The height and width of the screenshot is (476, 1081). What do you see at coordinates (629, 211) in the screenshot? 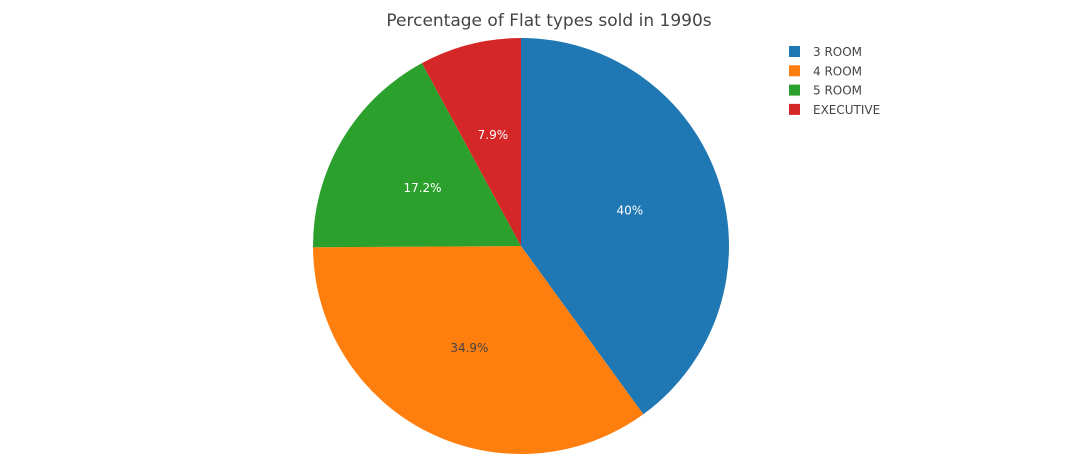
I see `slice-label-3-room: 40%` at bounding box center [629, 211].